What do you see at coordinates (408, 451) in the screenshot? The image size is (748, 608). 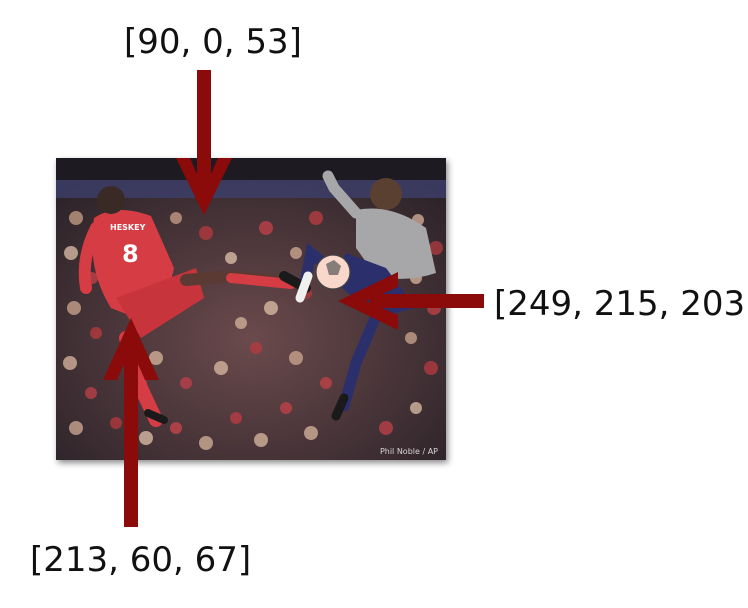 I see `photo-credit: Phil Noble / AP` at bounding box center [408, 451].